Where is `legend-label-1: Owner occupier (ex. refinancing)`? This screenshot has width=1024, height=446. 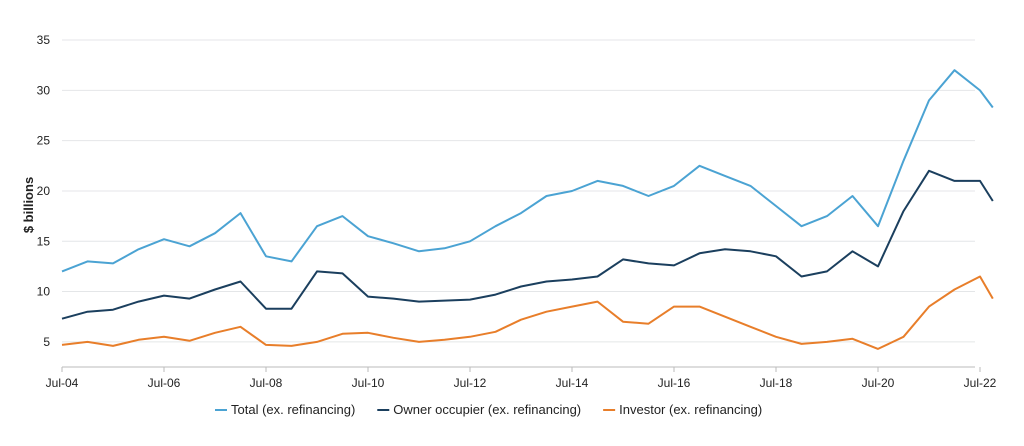 legend-label-1: Owner occupier (ex. refinancing) is located at coordinates (487, 409).